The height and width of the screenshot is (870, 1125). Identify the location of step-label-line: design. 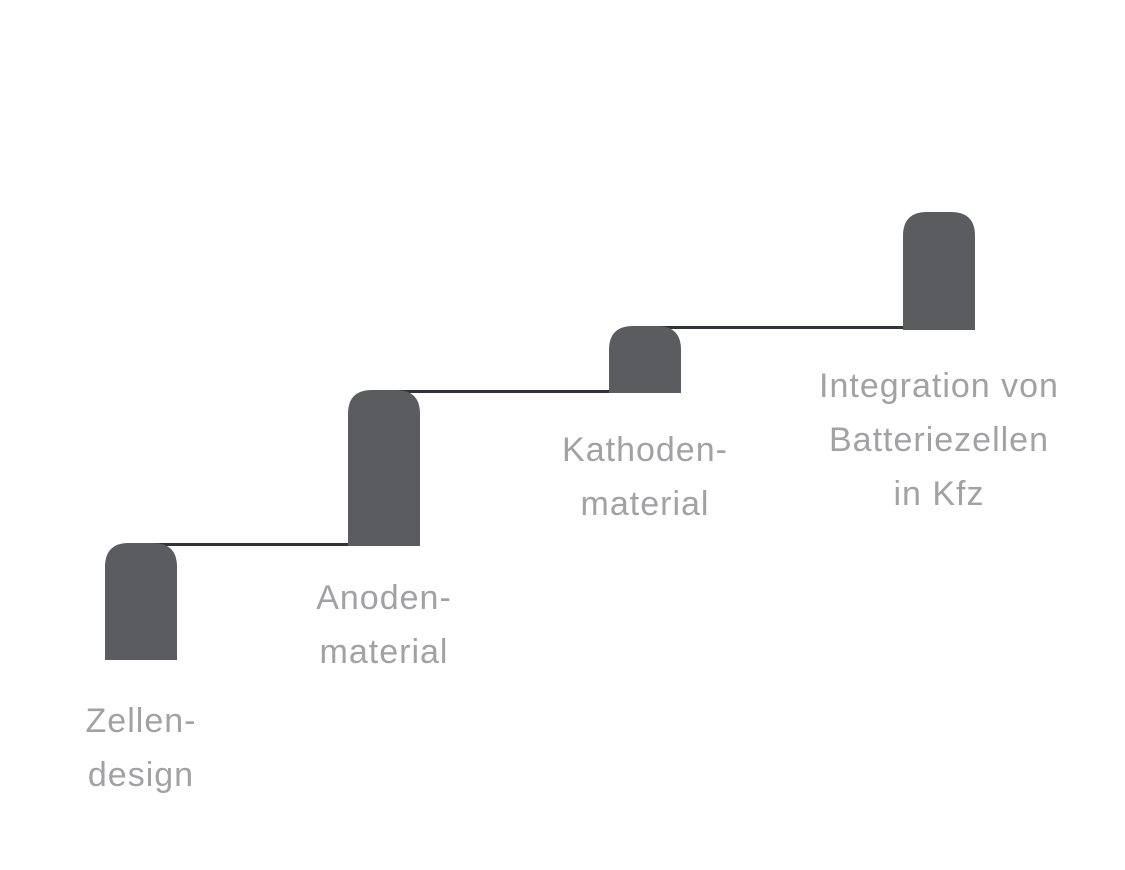
(141, 775).